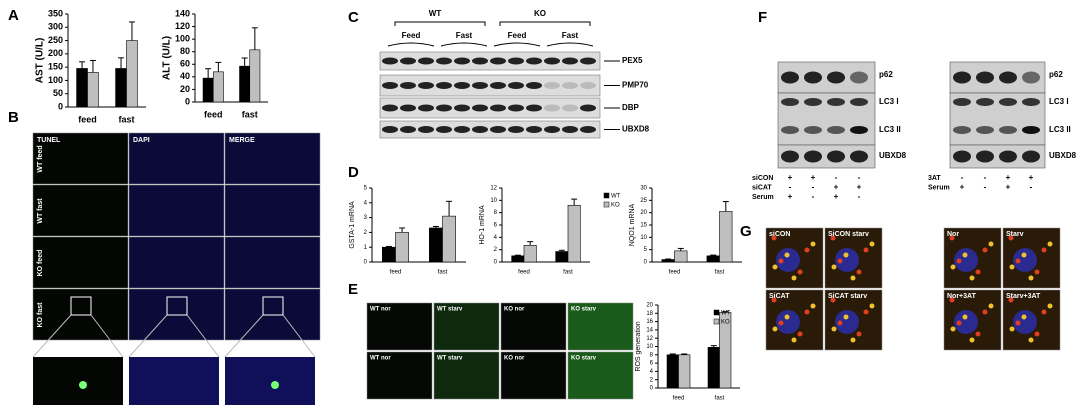 Image resolution: width=1083 pixels, height=405 pixels. What do you see at coordinates (55, 67) in the screenshot?
I see `y-tick-label: 150` at bounding box center [55, 67].